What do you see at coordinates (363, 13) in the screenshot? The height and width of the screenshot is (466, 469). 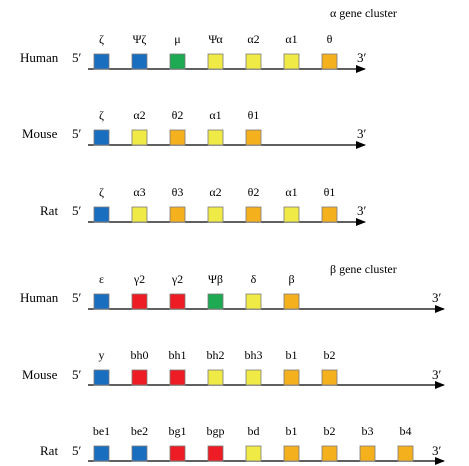 I see `alpha-cluster-title: α gene cluster` at bounding box center [363, 13].